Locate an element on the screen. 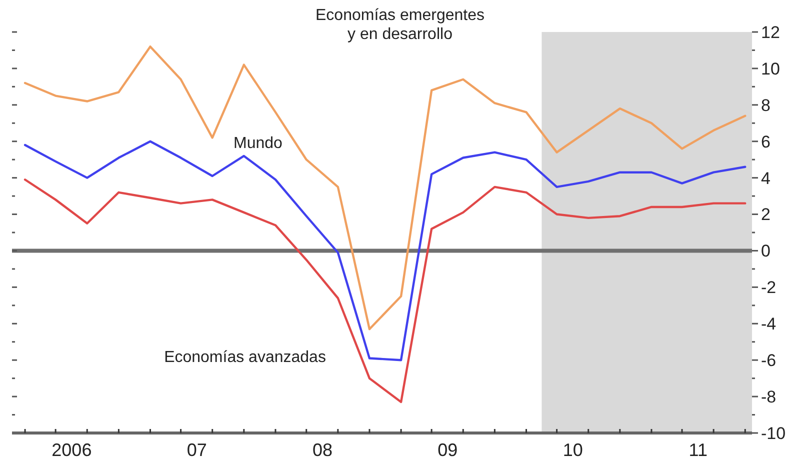  x-tick-label: 09 is located at coordinates (448, 450).